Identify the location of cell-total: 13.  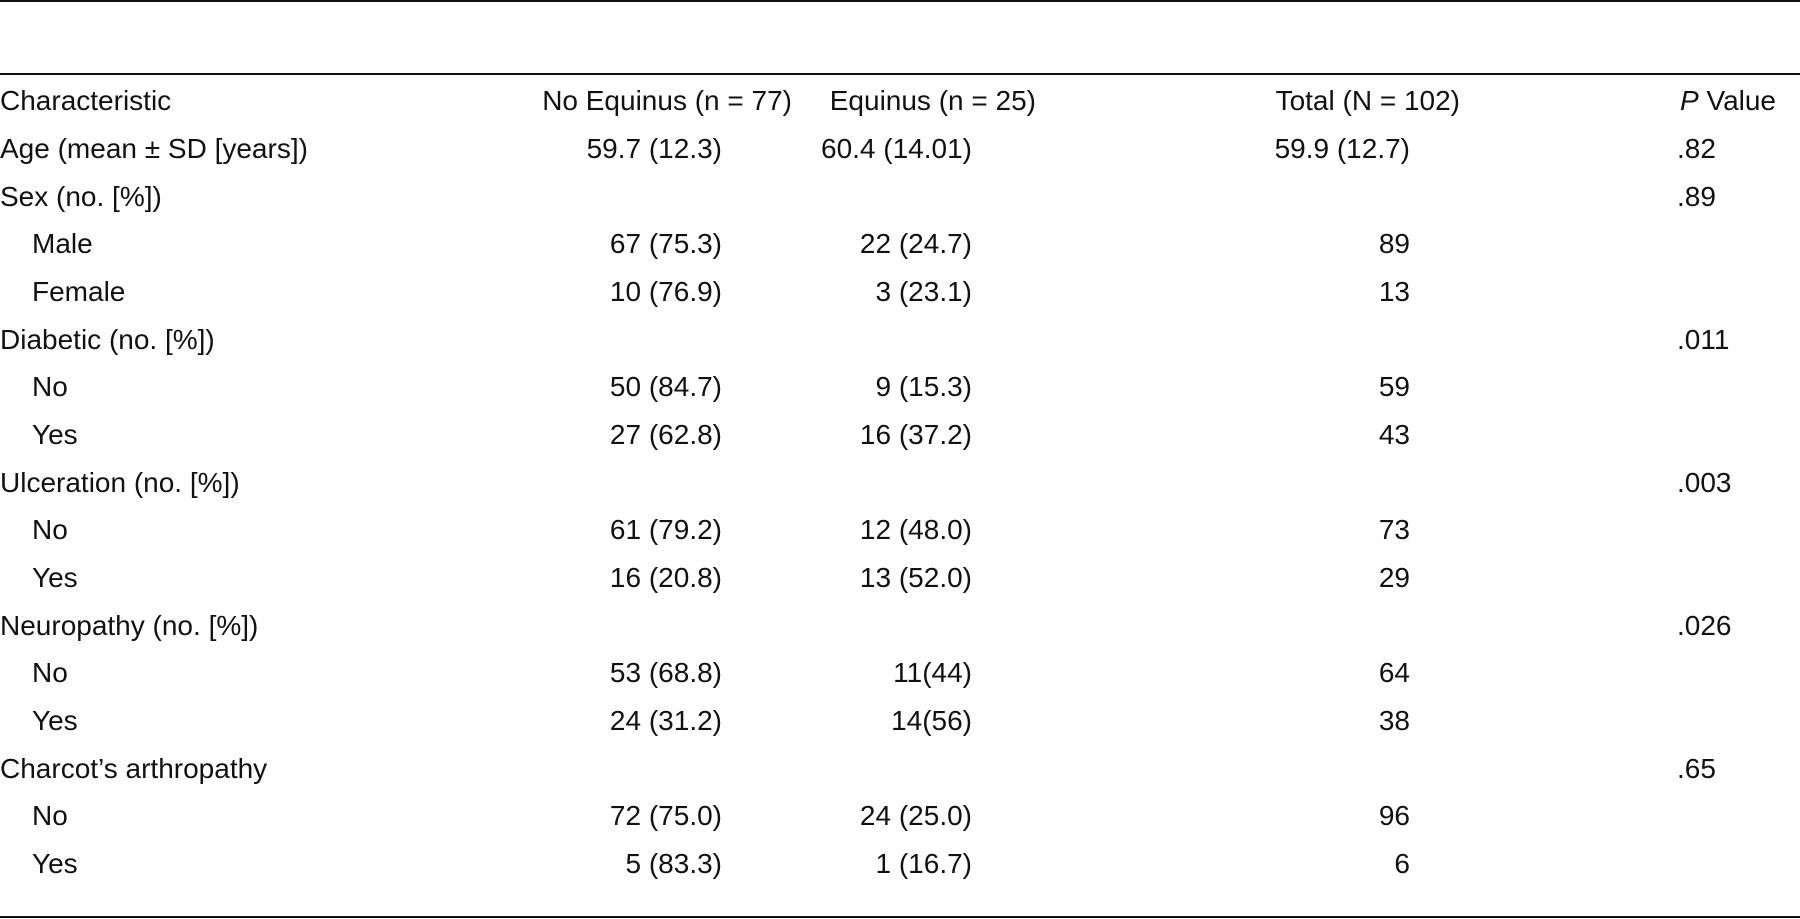
(1291, 292).